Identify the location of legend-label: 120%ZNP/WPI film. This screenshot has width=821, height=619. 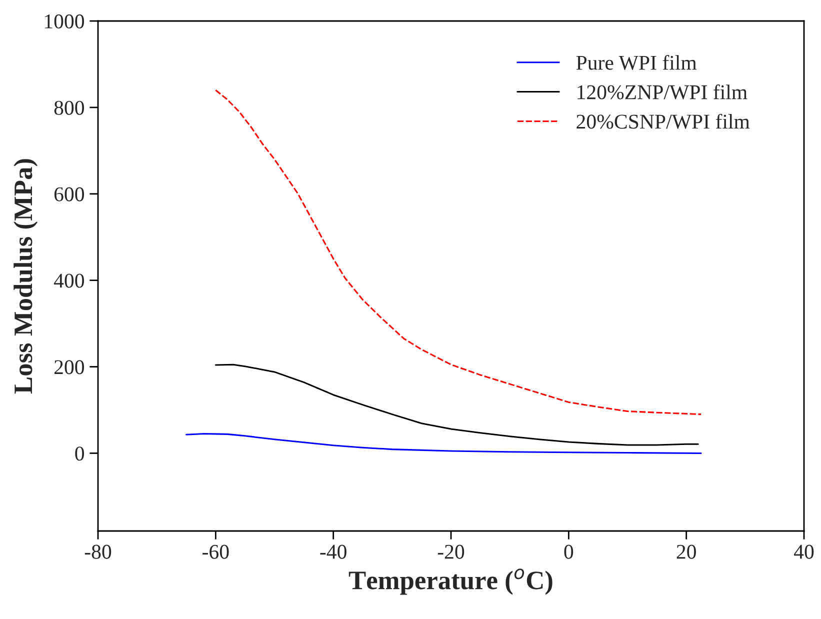
(663, 92).